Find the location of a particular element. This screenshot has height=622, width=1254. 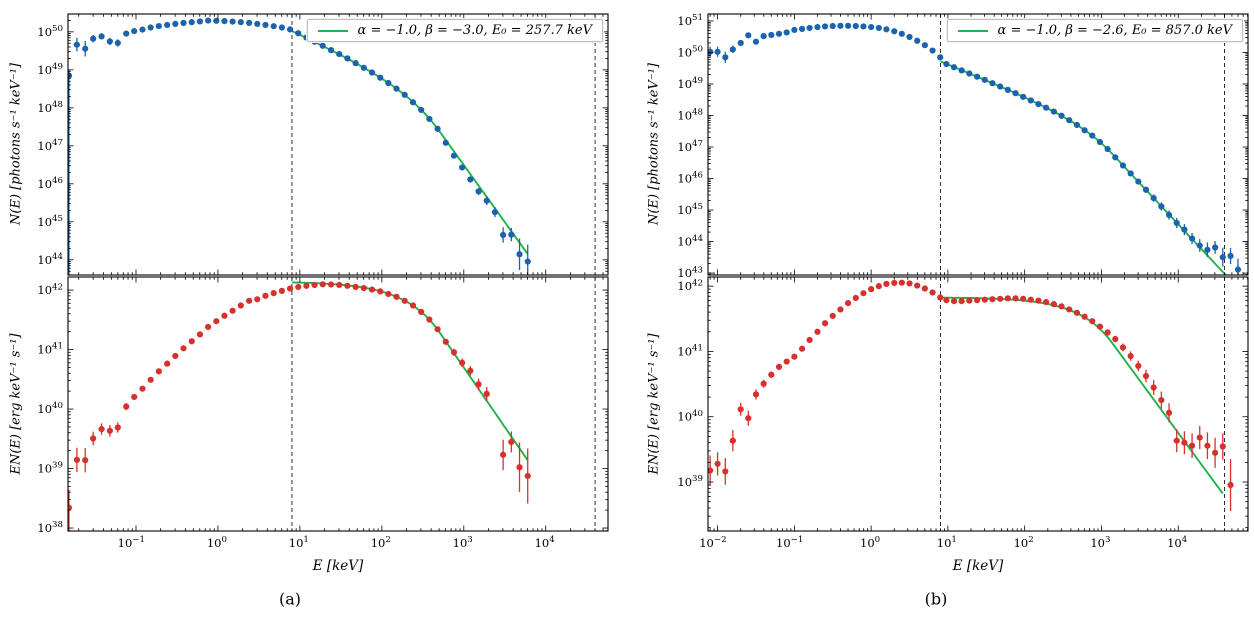

legend-b: α = −1.0, β = −2.6, E₀ = 857.0 keV is located at coordinates (1094, 30).